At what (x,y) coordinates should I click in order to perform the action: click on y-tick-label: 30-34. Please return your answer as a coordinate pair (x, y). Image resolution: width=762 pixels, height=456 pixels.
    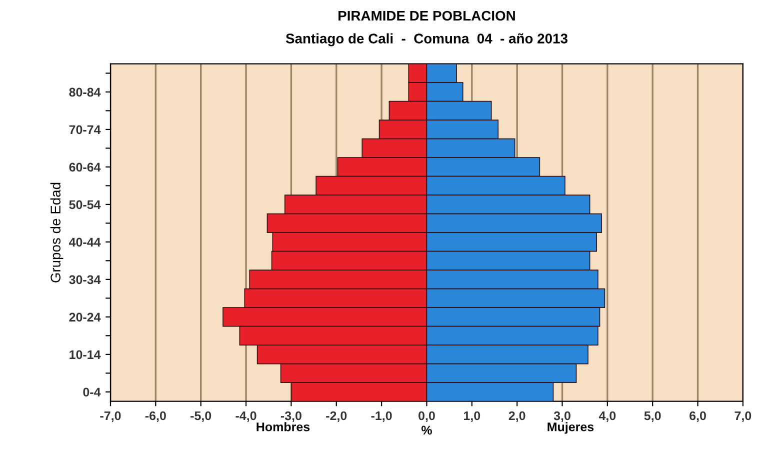
    Looking at the image, I should click on (85, 279).